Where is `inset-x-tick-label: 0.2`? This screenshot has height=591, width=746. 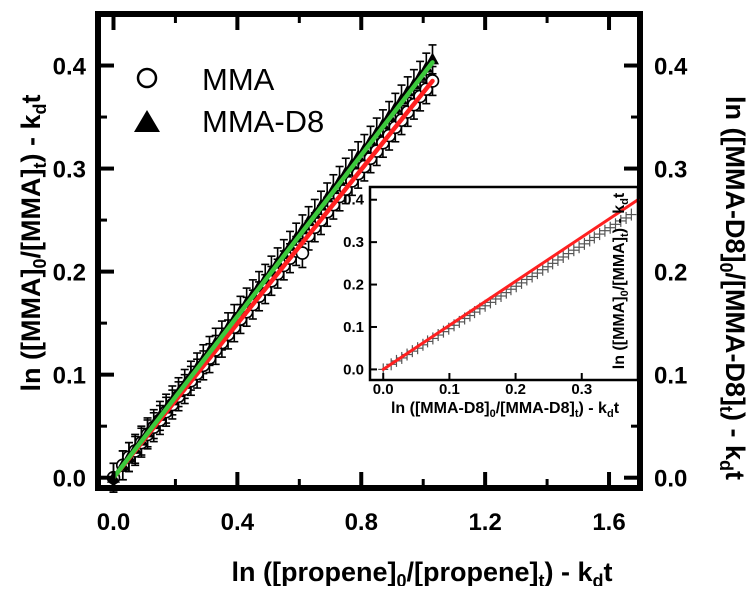 inset-x-tick-label: 0.2 is located at coordinates (515, 389).